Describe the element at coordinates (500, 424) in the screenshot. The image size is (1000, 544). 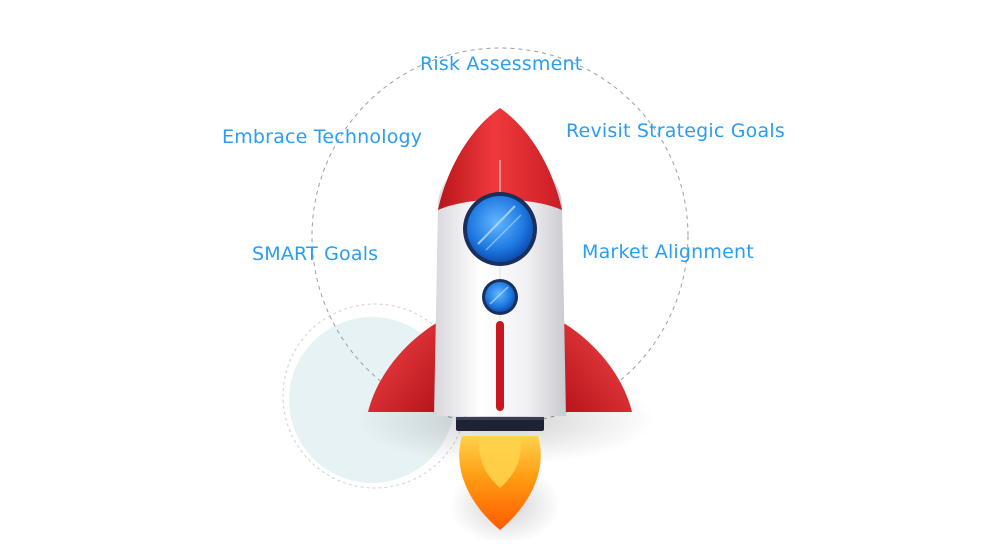
I see `rocket-nozzle` at that location.